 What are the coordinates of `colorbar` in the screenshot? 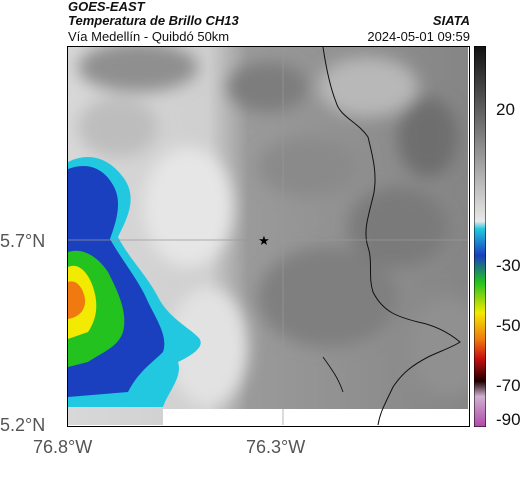 It's located at (480, 236).